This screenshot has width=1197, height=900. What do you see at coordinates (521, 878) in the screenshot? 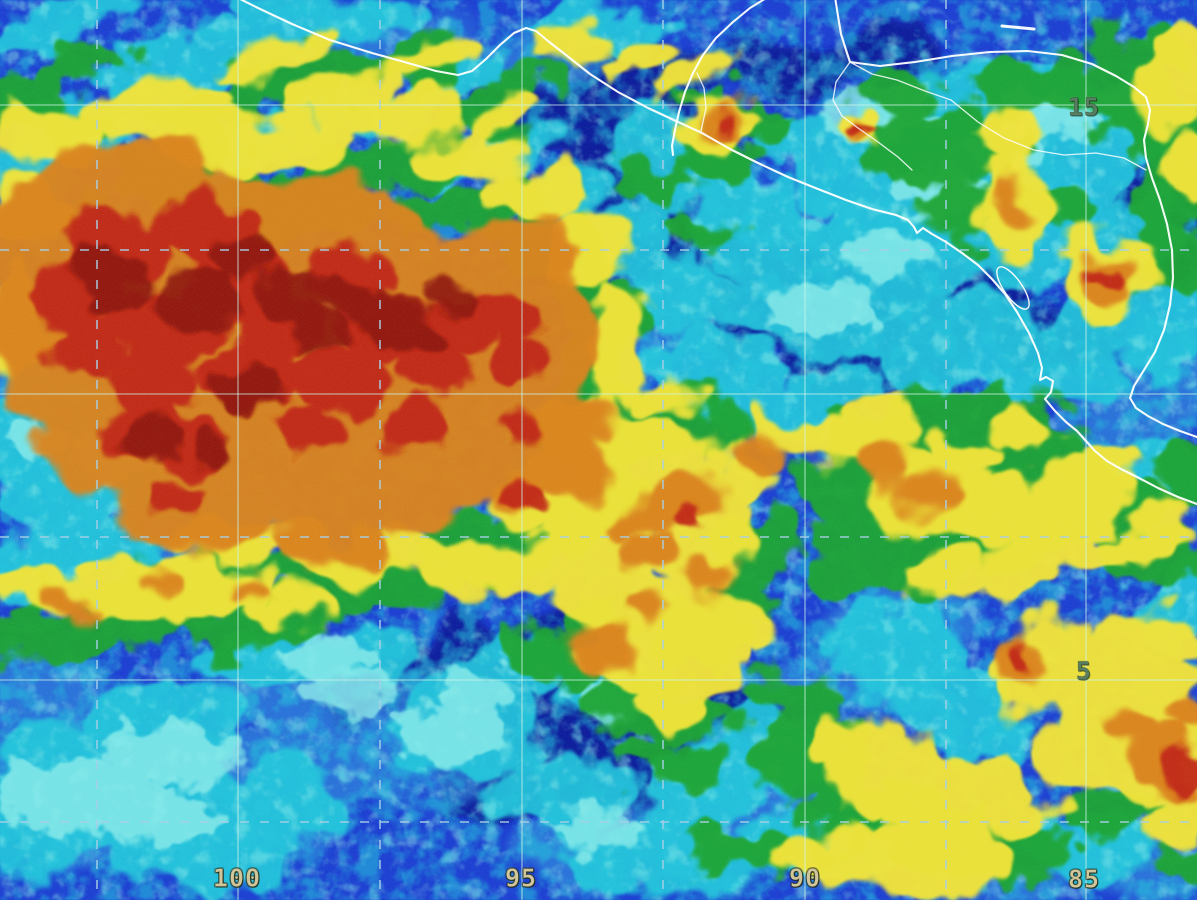
I see `lon-label-95: 95` at bounding box center [521, 878].